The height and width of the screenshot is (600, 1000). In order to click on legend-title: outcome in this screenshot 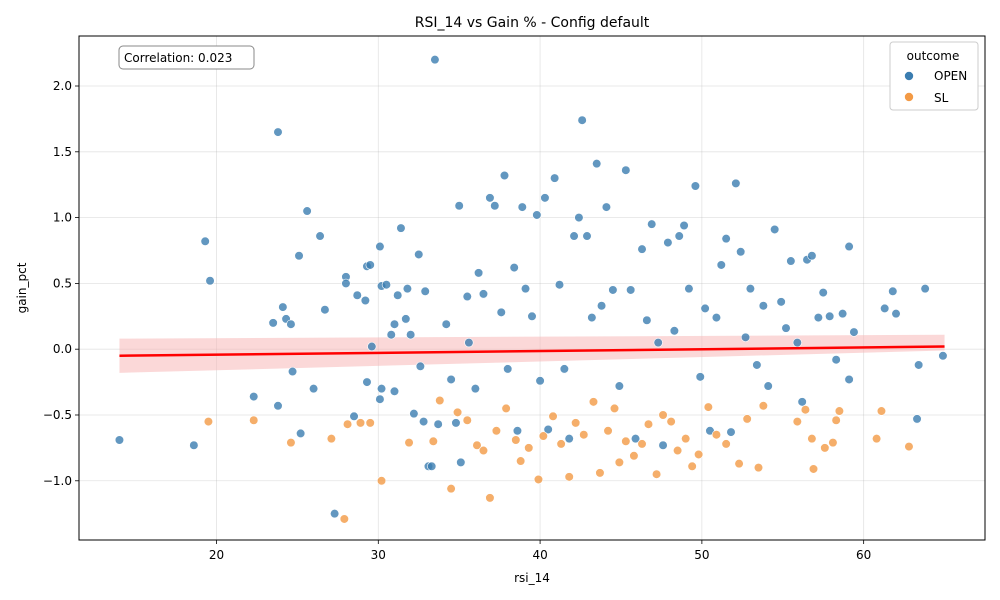, I will do `click(933, 56)`.